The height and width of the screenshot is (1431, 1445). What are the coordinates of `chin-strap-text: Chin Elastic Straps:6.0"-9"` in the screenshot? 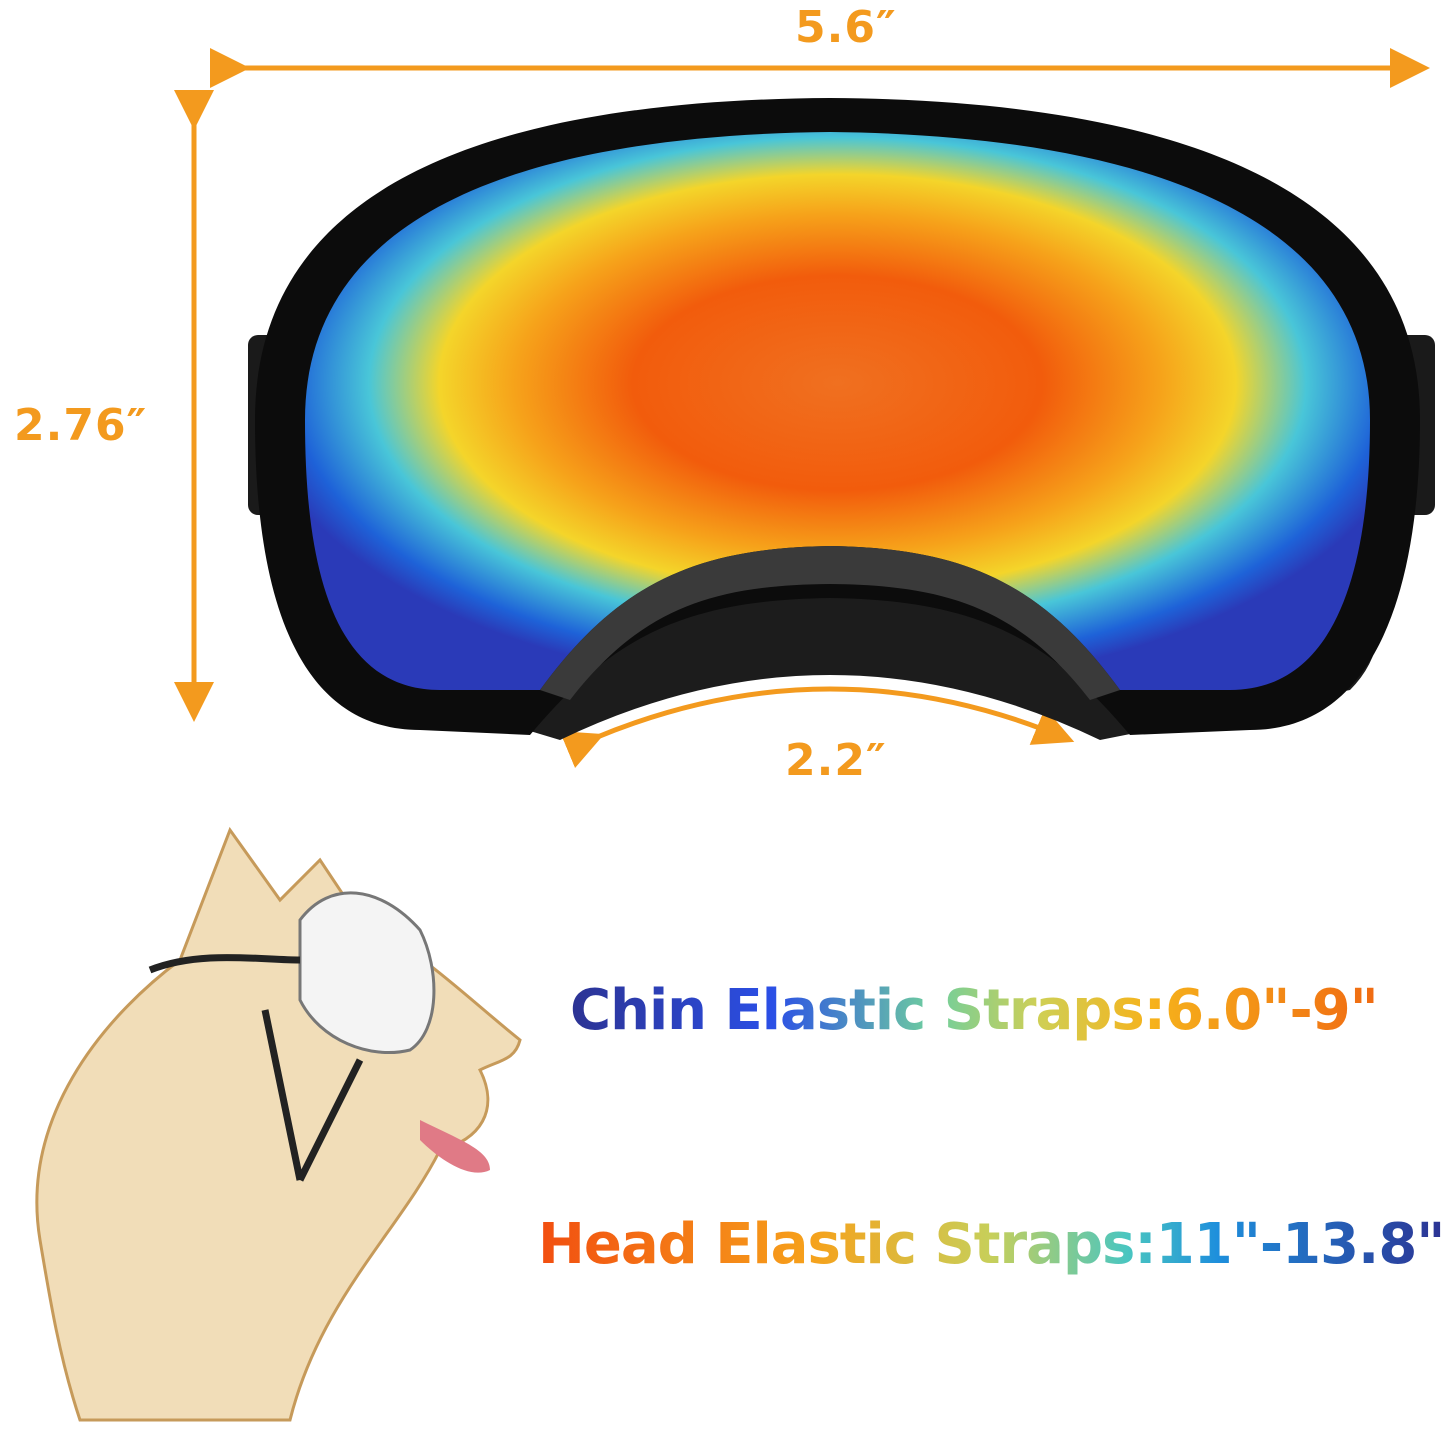 It's located at (974, 1010).